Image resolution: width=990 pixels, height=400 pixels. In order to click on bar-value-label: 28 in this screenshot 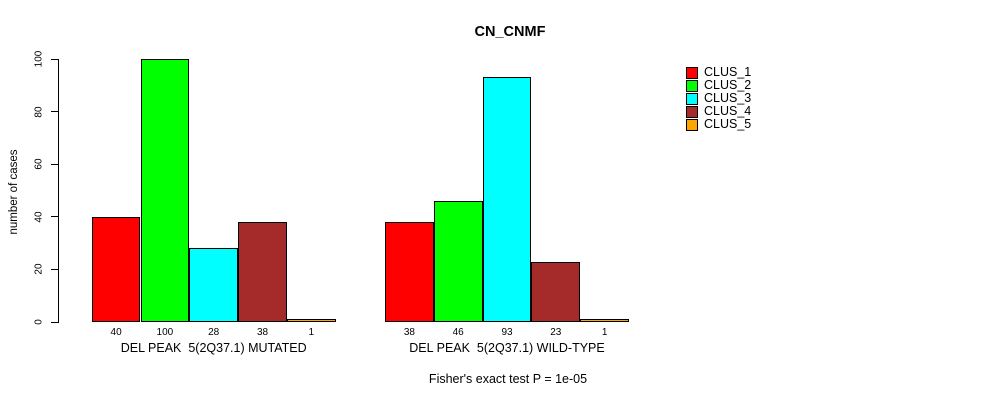, I will do `click(214, 332)`.